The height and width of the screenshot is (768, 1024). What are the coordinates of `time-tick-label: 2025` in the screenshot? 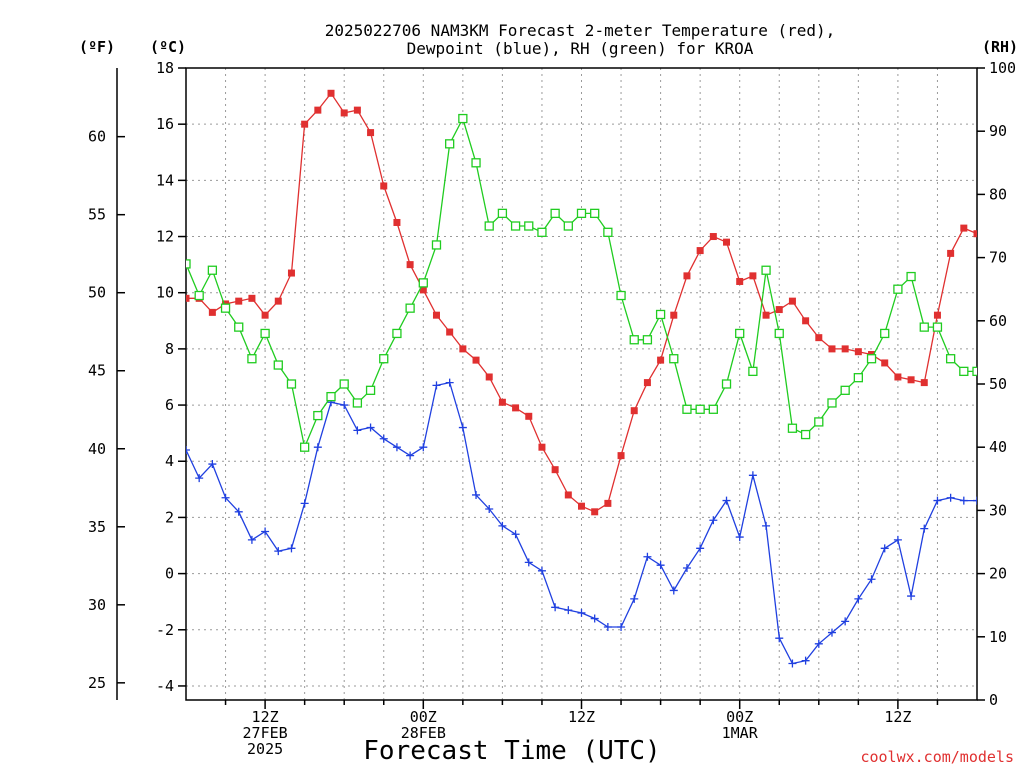 It's located at (265, 749).